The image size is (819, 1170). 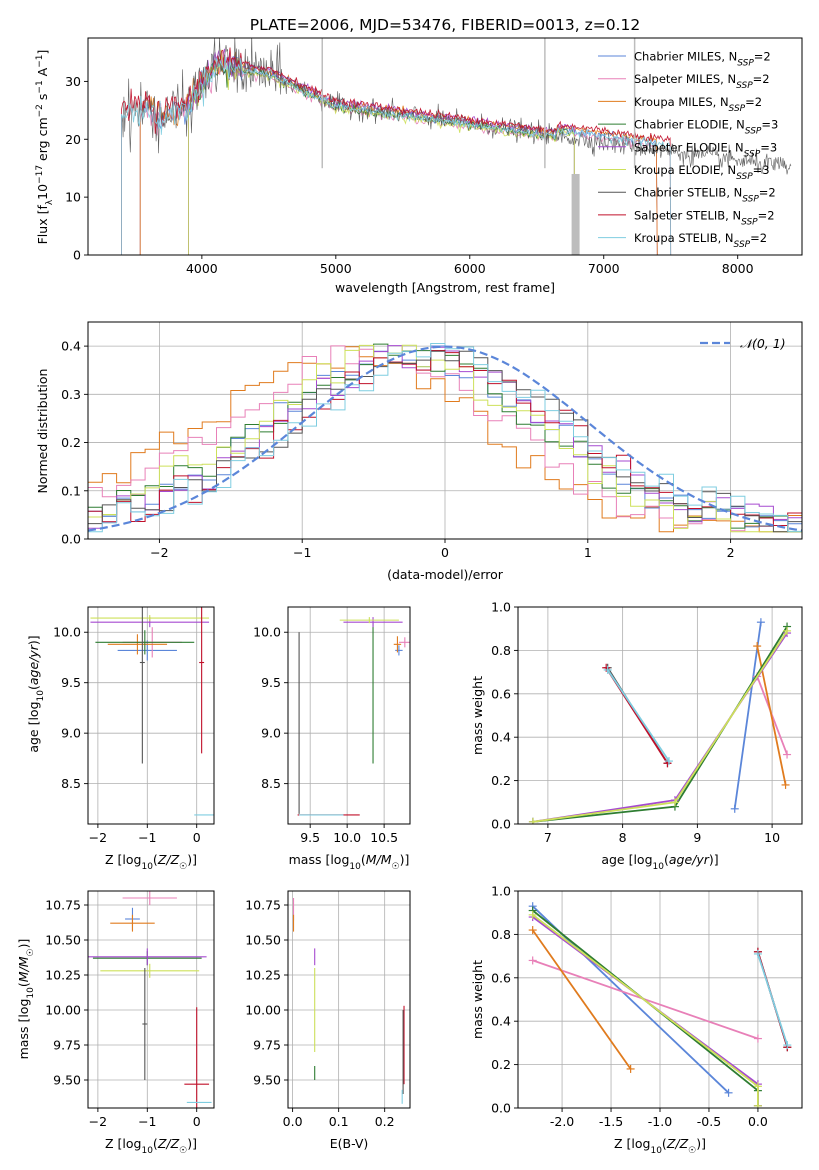 What do you see at coordinates (40, 61) in the screenshot?
I see `label-part: −1` at bounding box center [40, 61].